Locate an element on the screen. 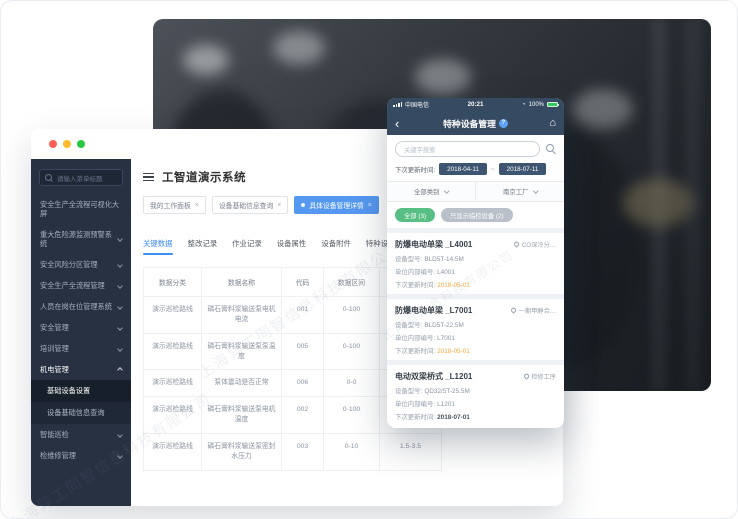 This screenshot has width=738, height=519. chip-label: 具体设备管理详情 is located at coordinates (336, 206).